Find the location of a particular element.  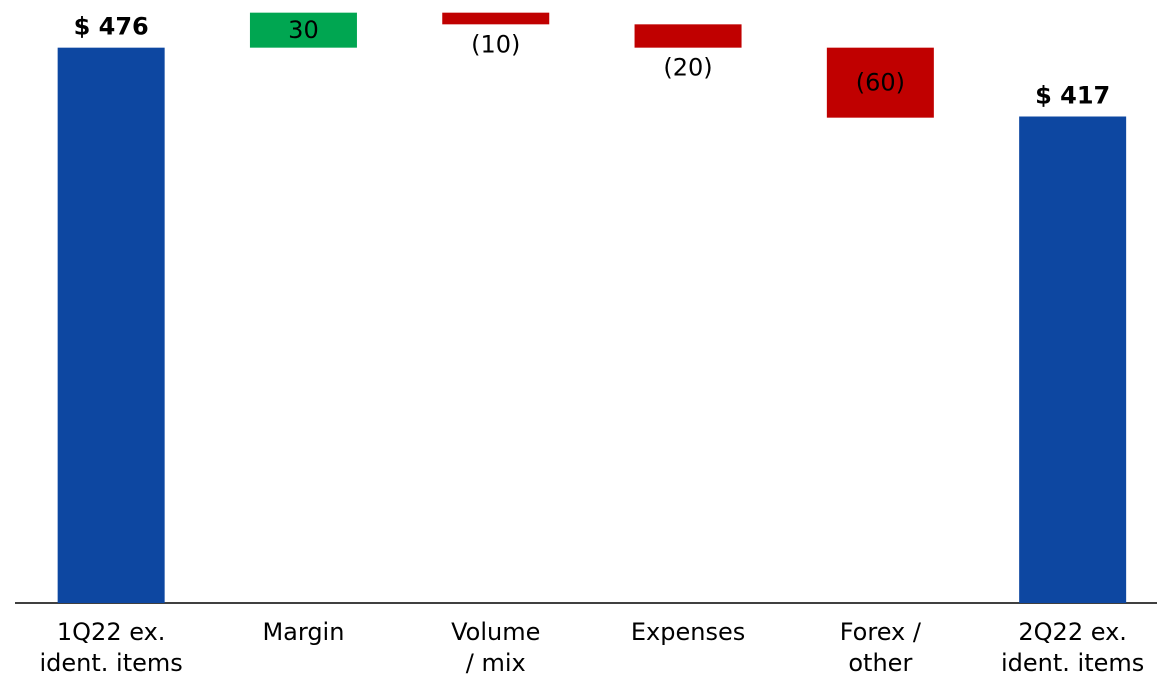

value-label: 30 is located at coordinates (303, 30).